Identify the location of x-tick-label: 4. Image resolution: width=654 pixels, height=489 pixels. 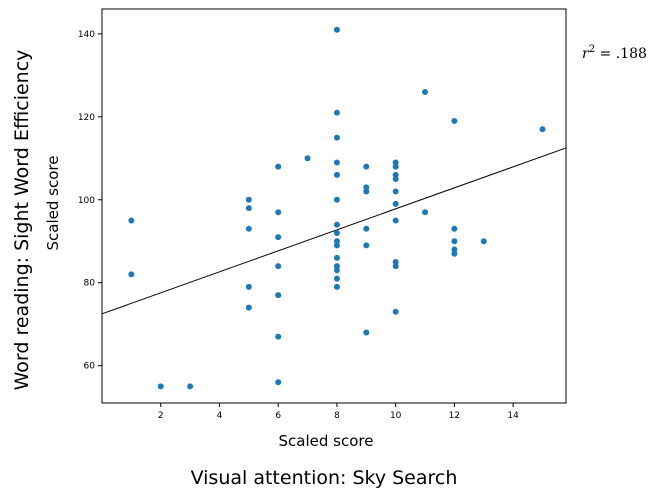
(220, 416).